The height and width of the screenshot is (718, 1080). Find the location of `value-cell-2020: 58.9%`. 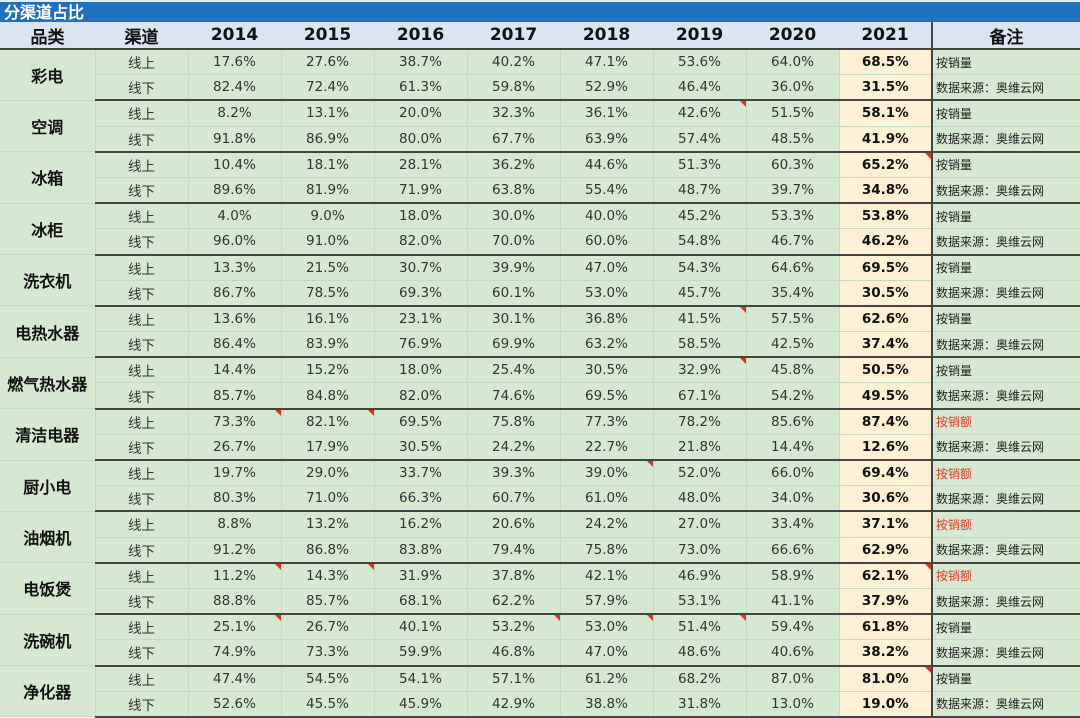

value-cell-2020: 58.9% is located at coordinates (793, 575).